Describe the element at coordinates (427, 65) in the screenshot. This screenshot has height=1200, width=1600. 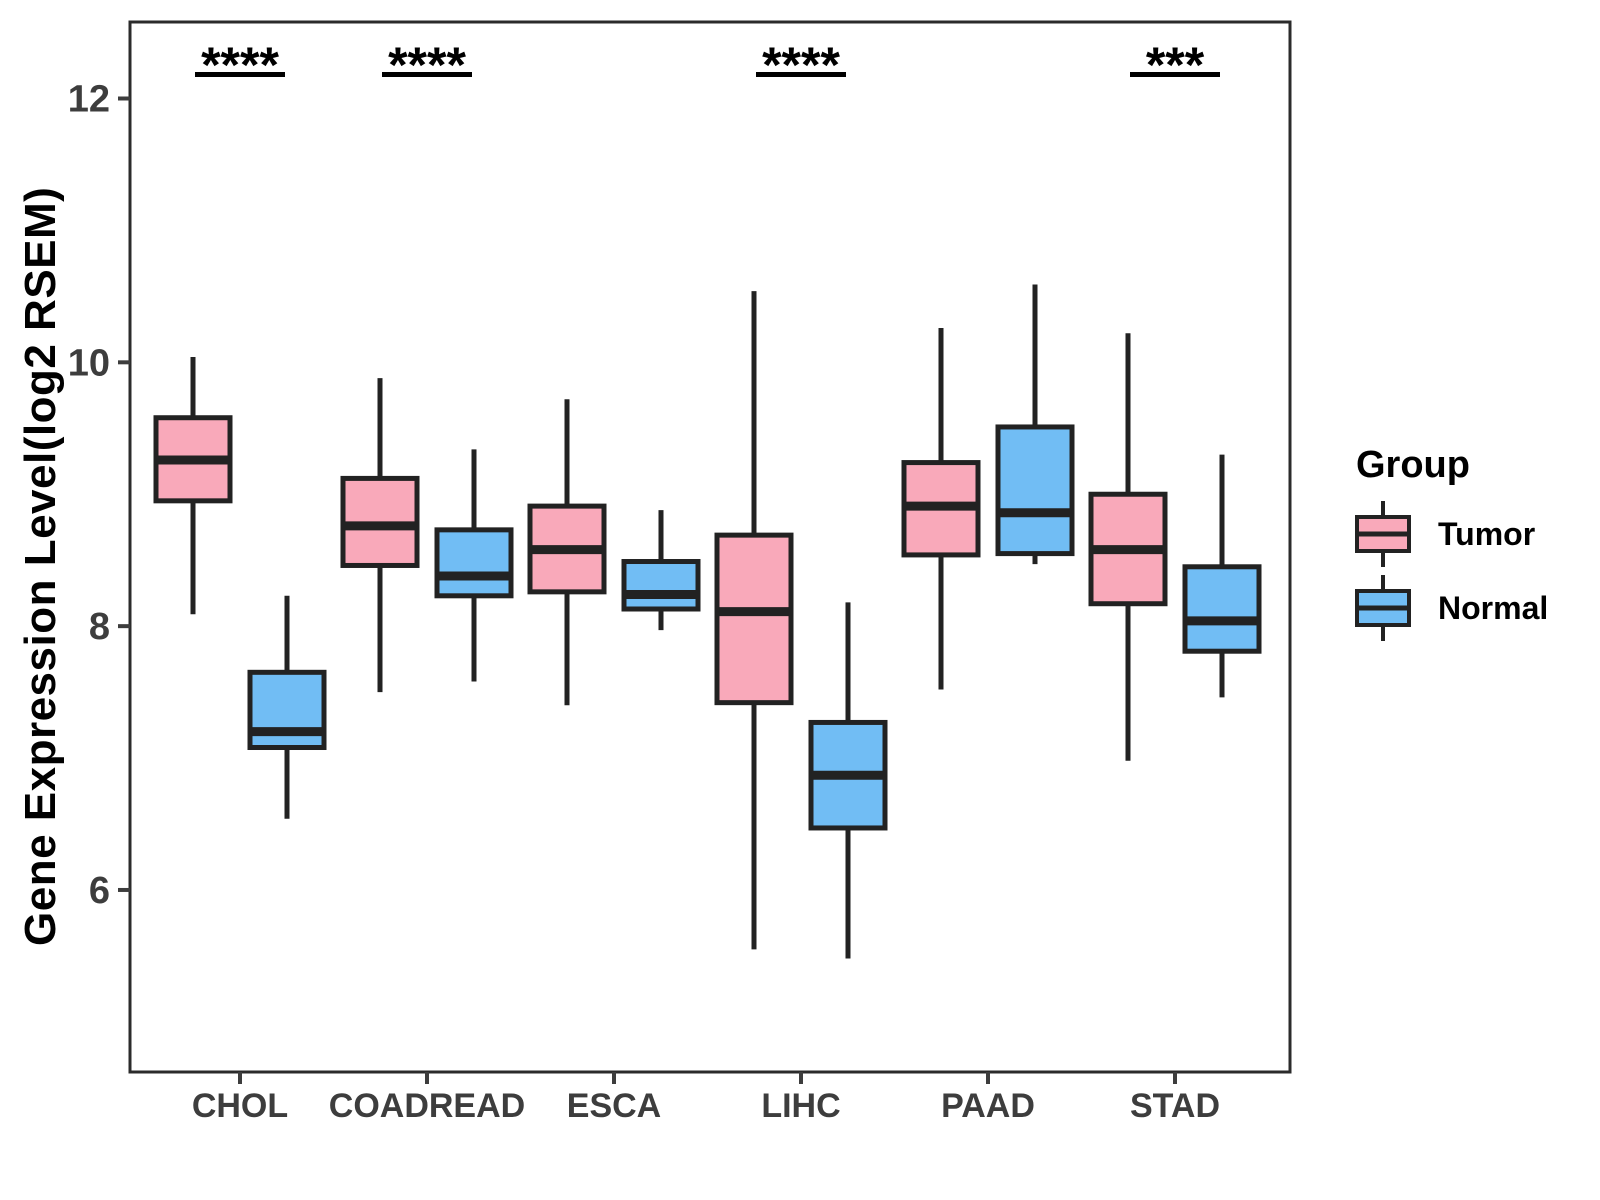
I see `significance-stars-coadread: ****` at that location.